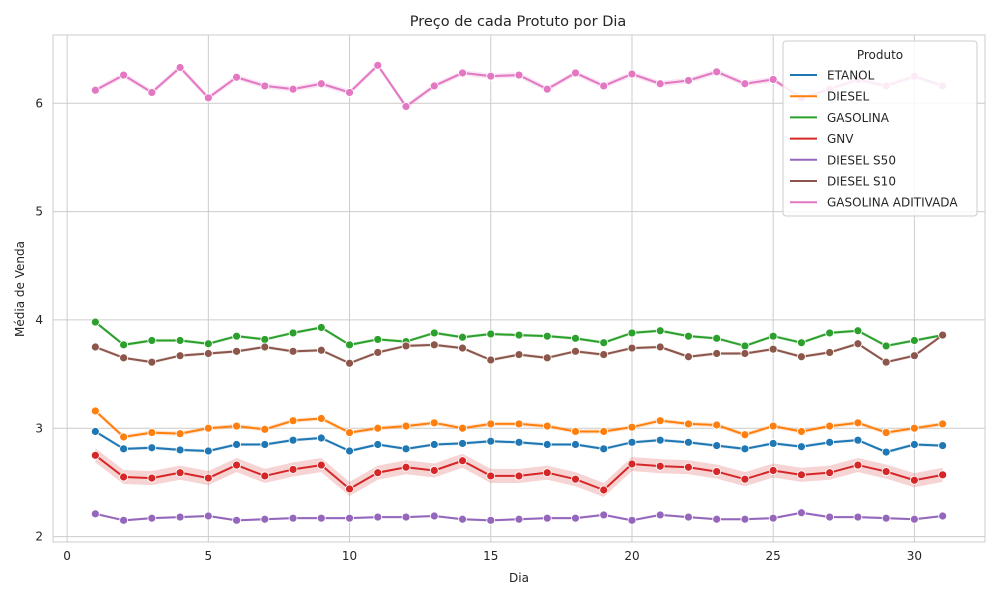 The height and width of the screenshot is (600, 1000). Describe the element at coordinates (39, 320) in the screenshot. I see `y-tick-label: 4` at that location.